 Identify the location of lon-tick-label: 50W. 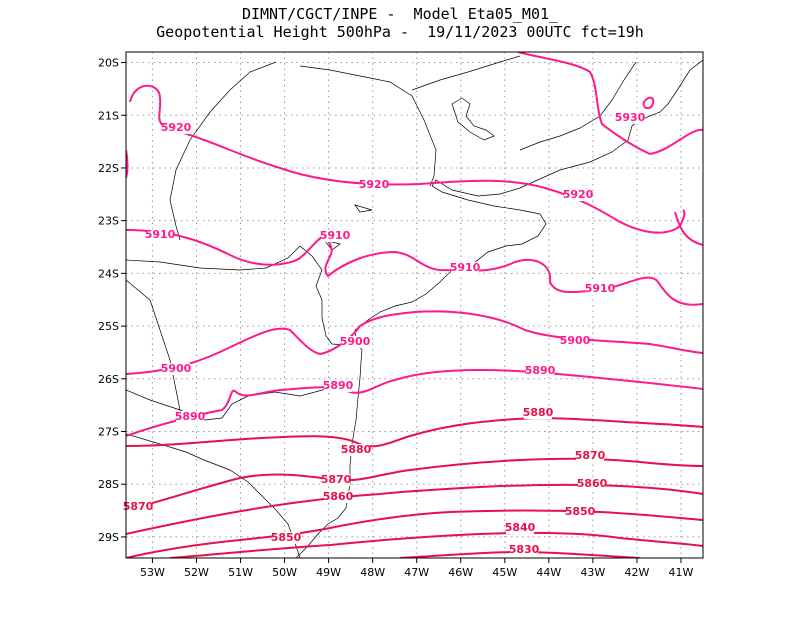
(284, 572).